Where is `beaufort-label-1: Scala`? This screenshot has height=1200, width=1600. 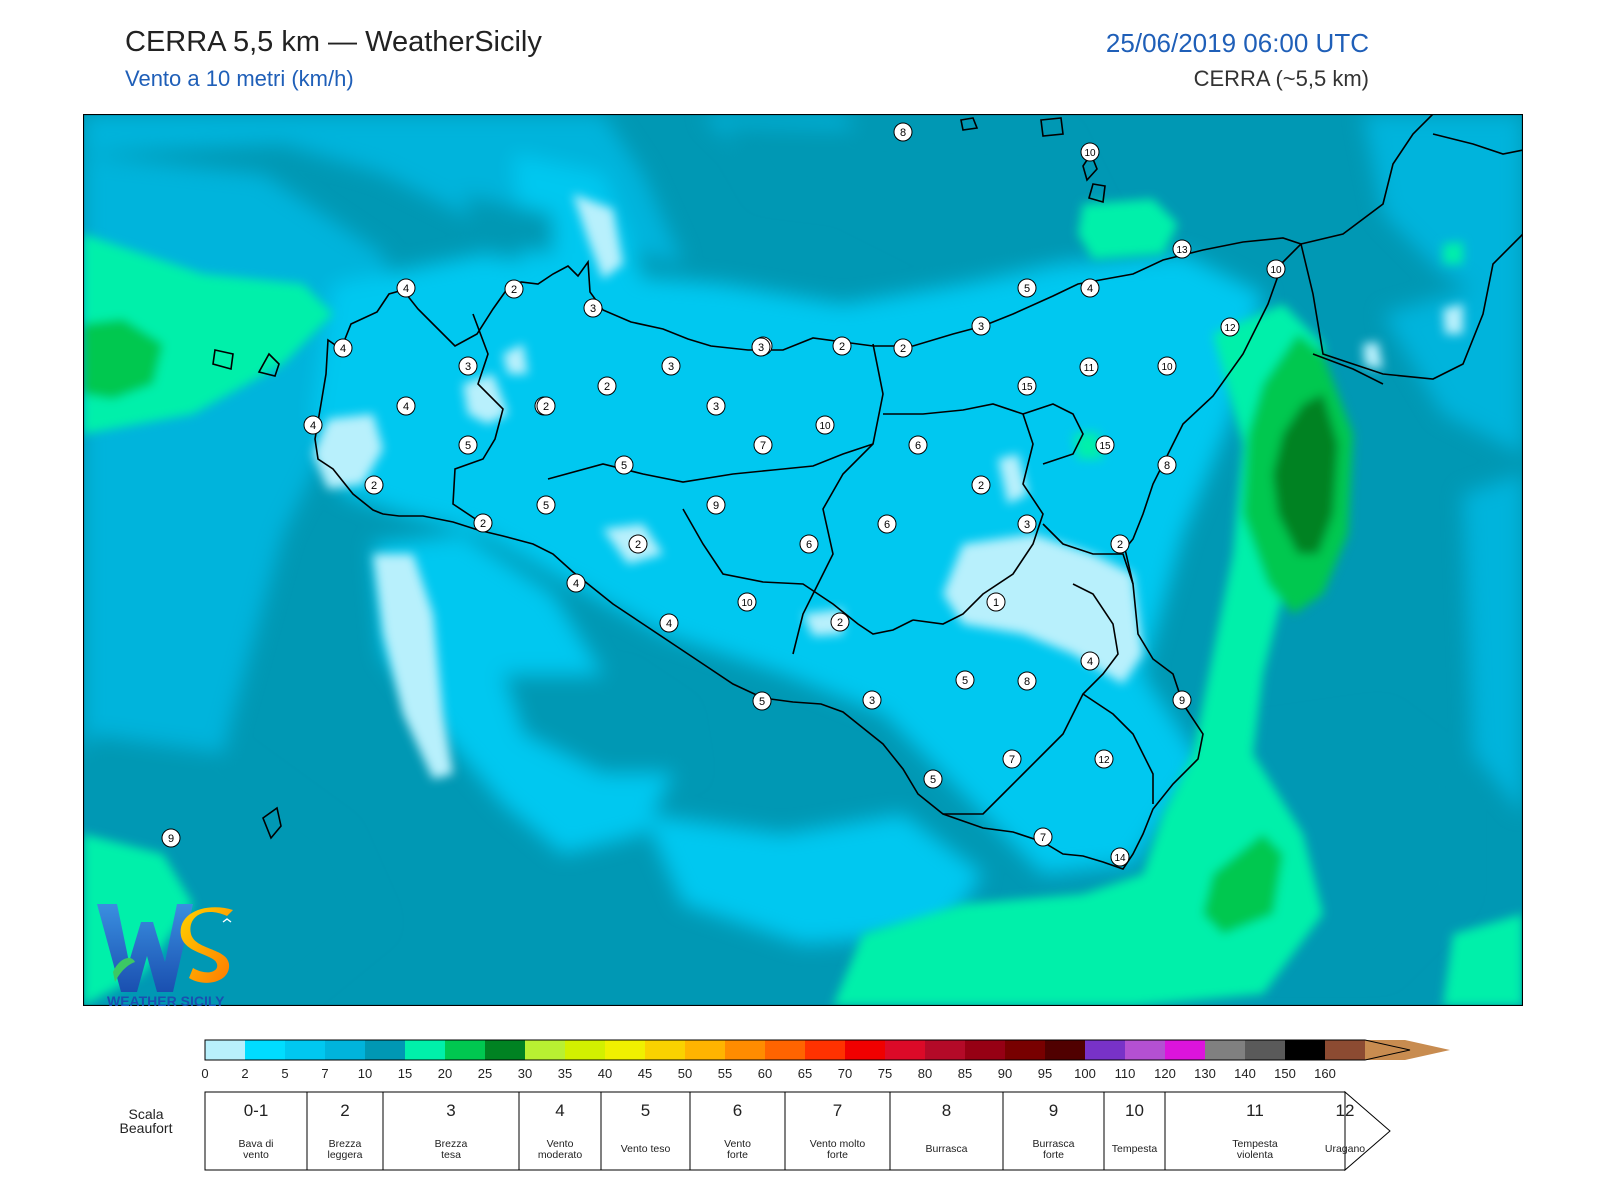 beaufort-label-1: Scala is located at coordinates (145, 1114).